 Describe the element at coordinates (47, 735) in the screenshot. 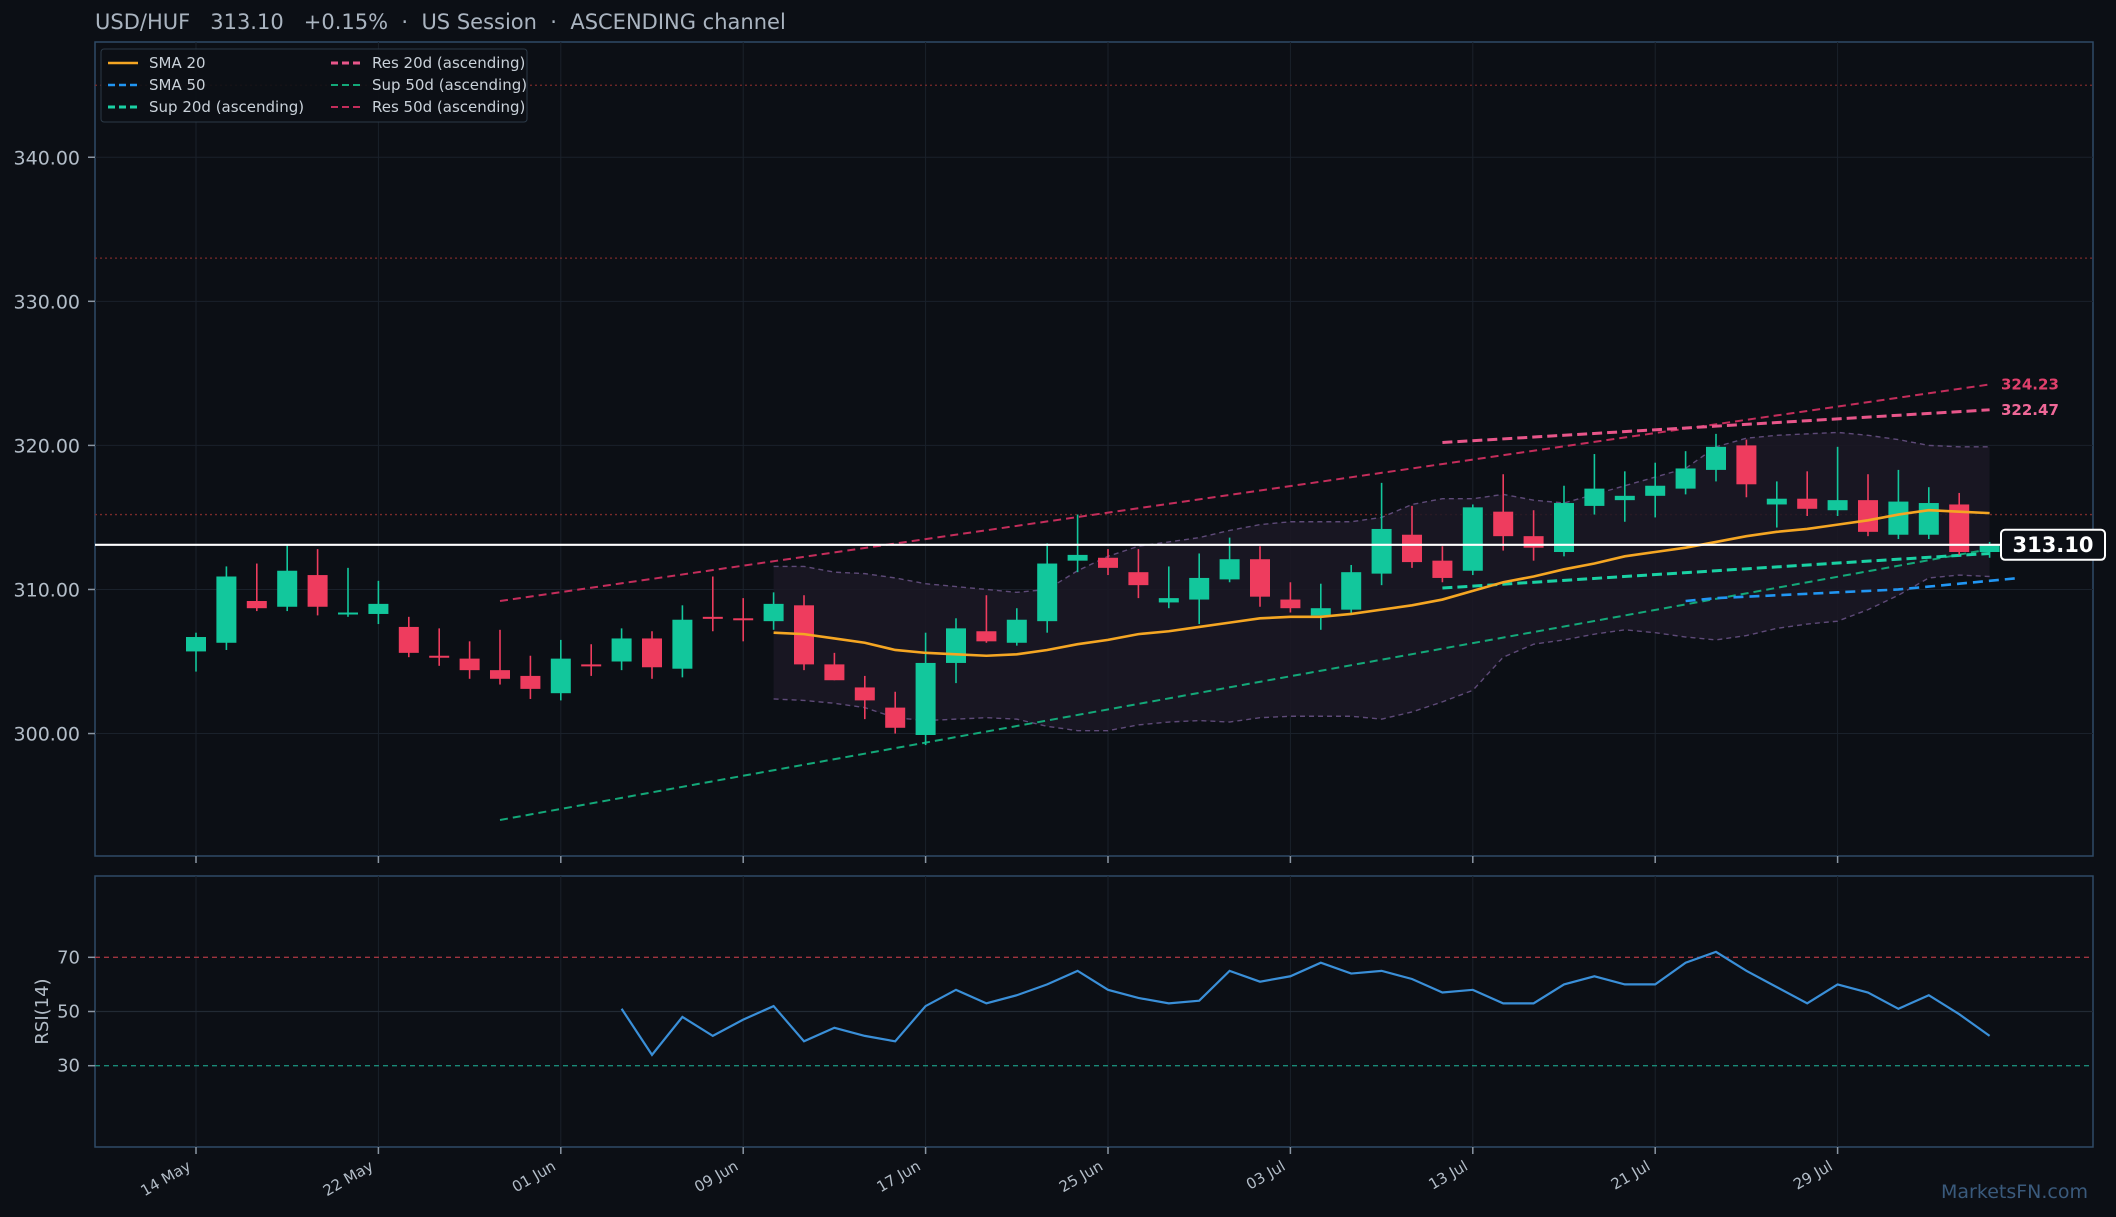

I see `y-tick-label: 300.00` at that location.